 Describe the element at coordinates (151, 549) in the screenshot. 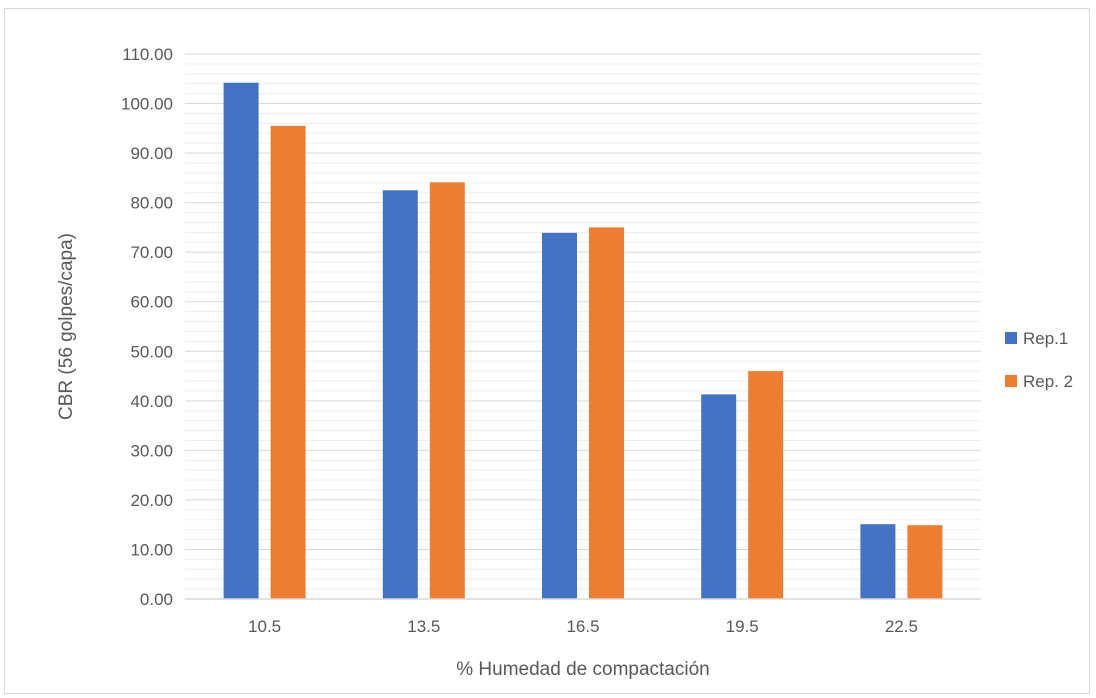

I see `y-tick-label: 10.00` at that location.